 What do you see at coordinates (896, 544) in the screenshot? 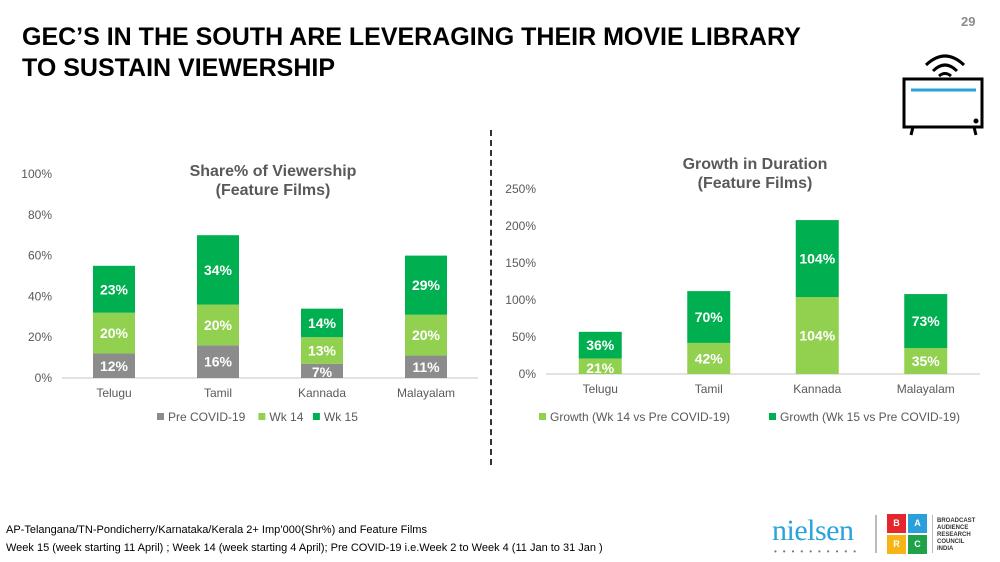
I see `barc-tile-r: R` at bounding box center [896, 544].